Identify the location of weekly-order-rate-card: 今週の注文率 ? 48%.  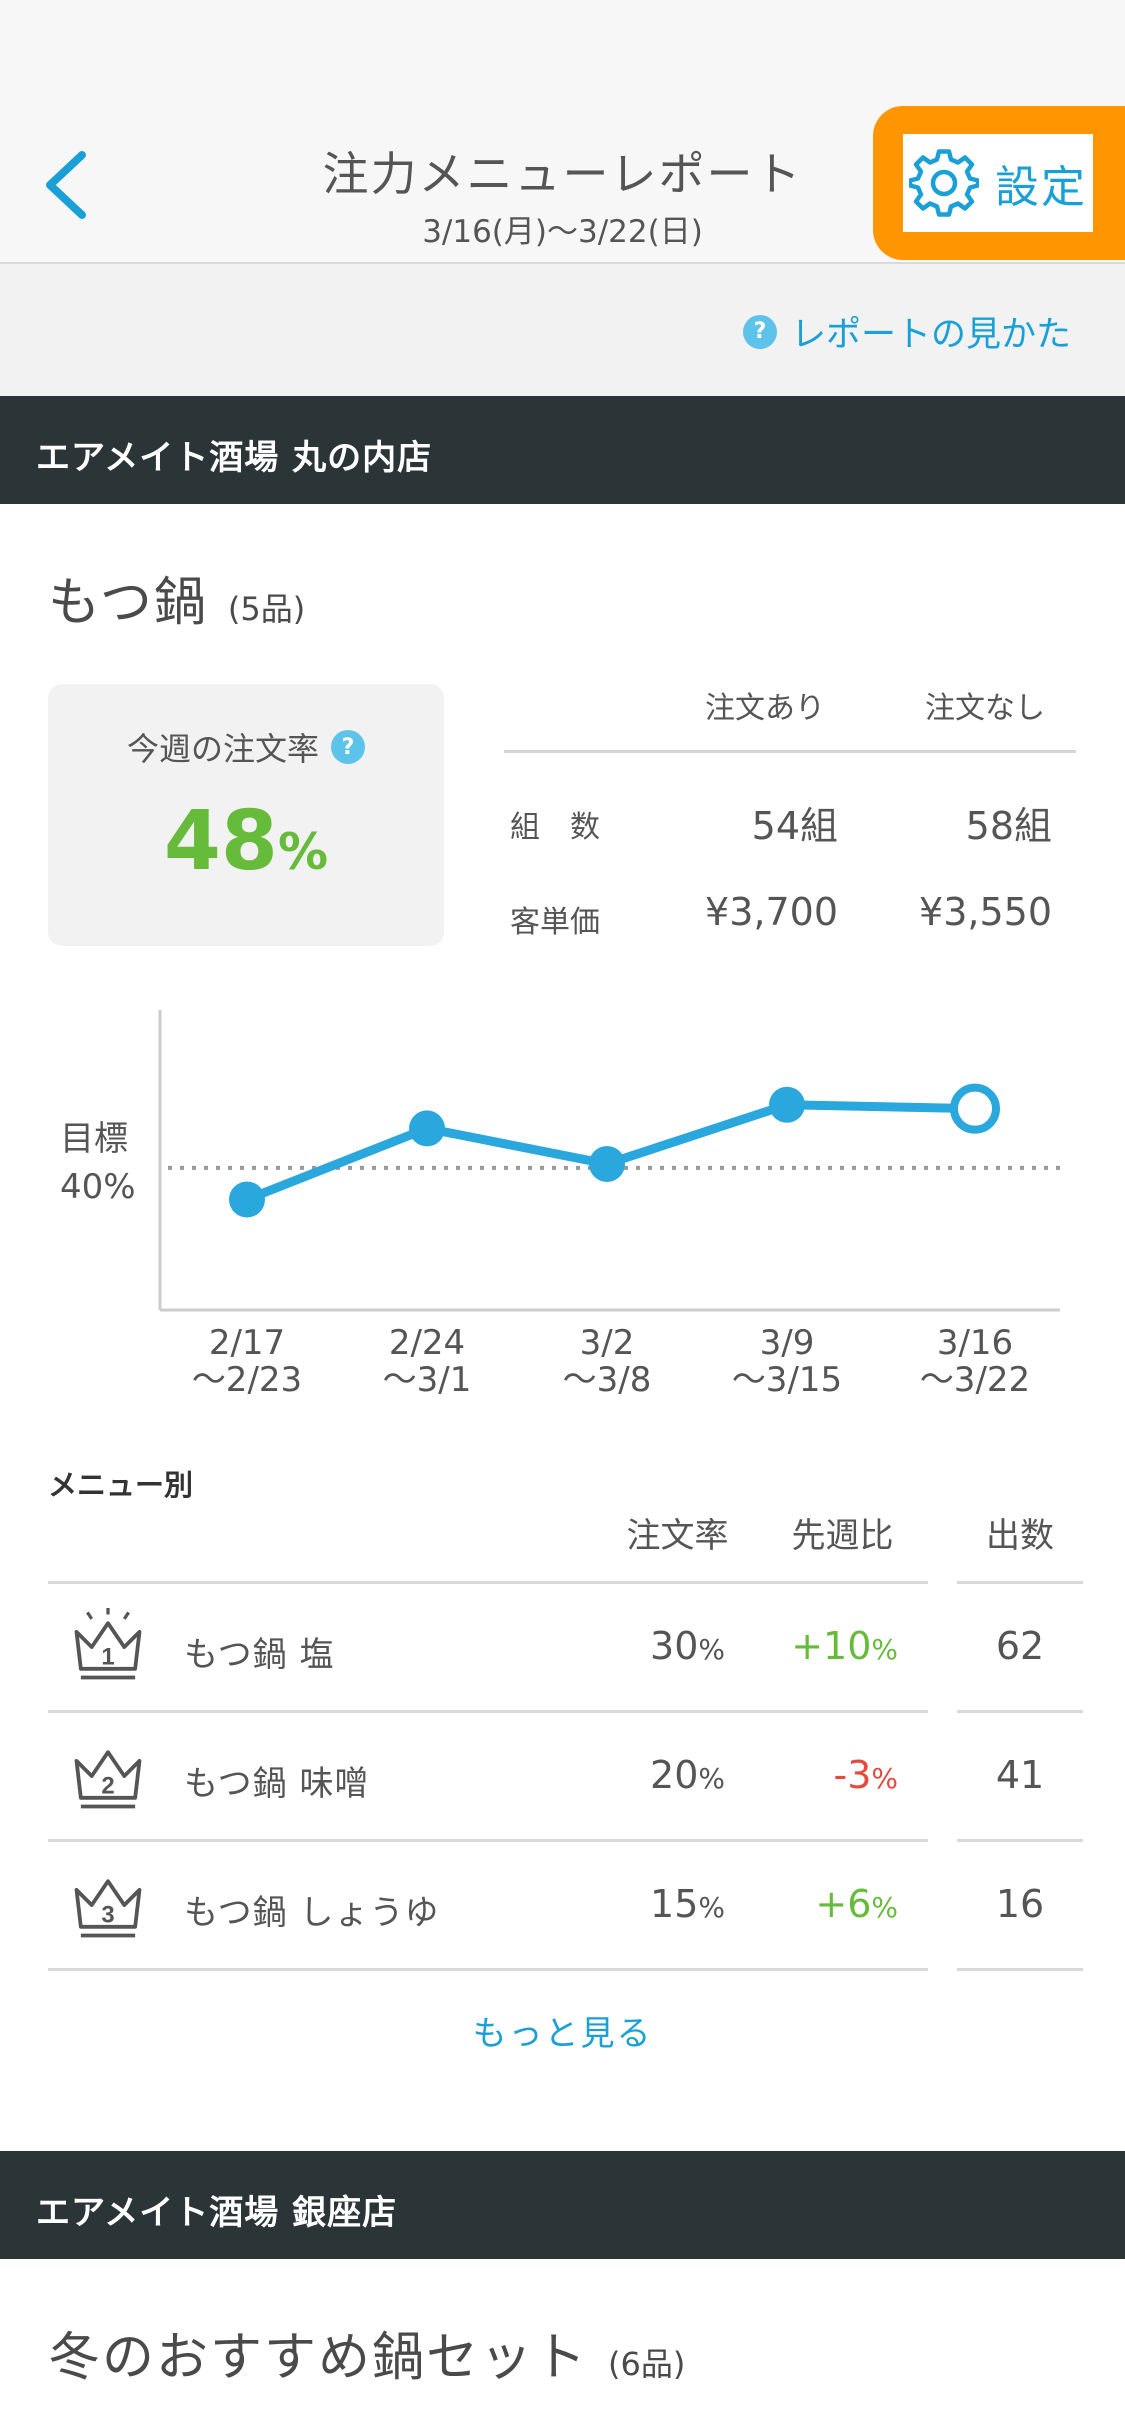
(246, 815).